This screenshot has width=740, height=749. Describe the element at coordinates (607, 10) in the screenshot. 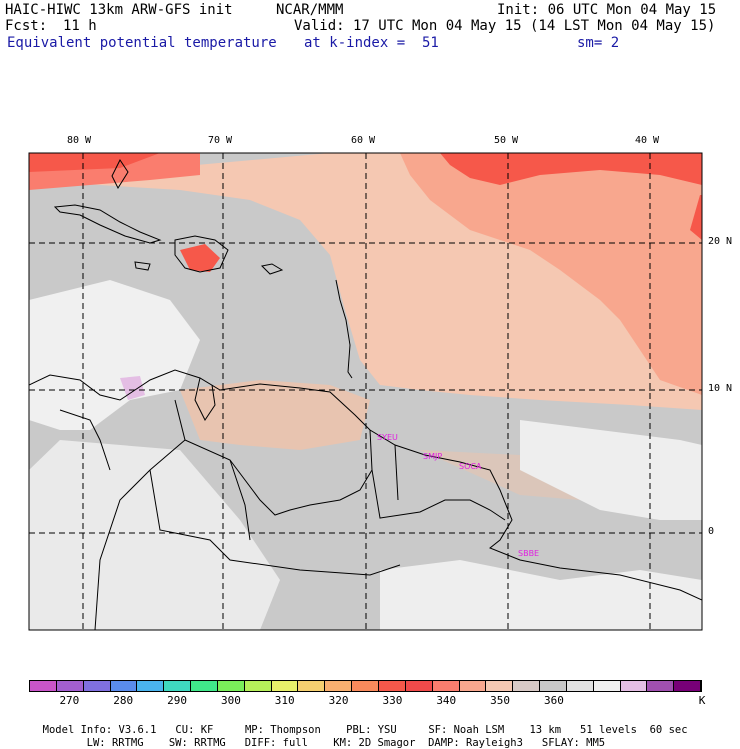

I see `init-time: Init: 06 UTC Mon 04 May 15` at that location.